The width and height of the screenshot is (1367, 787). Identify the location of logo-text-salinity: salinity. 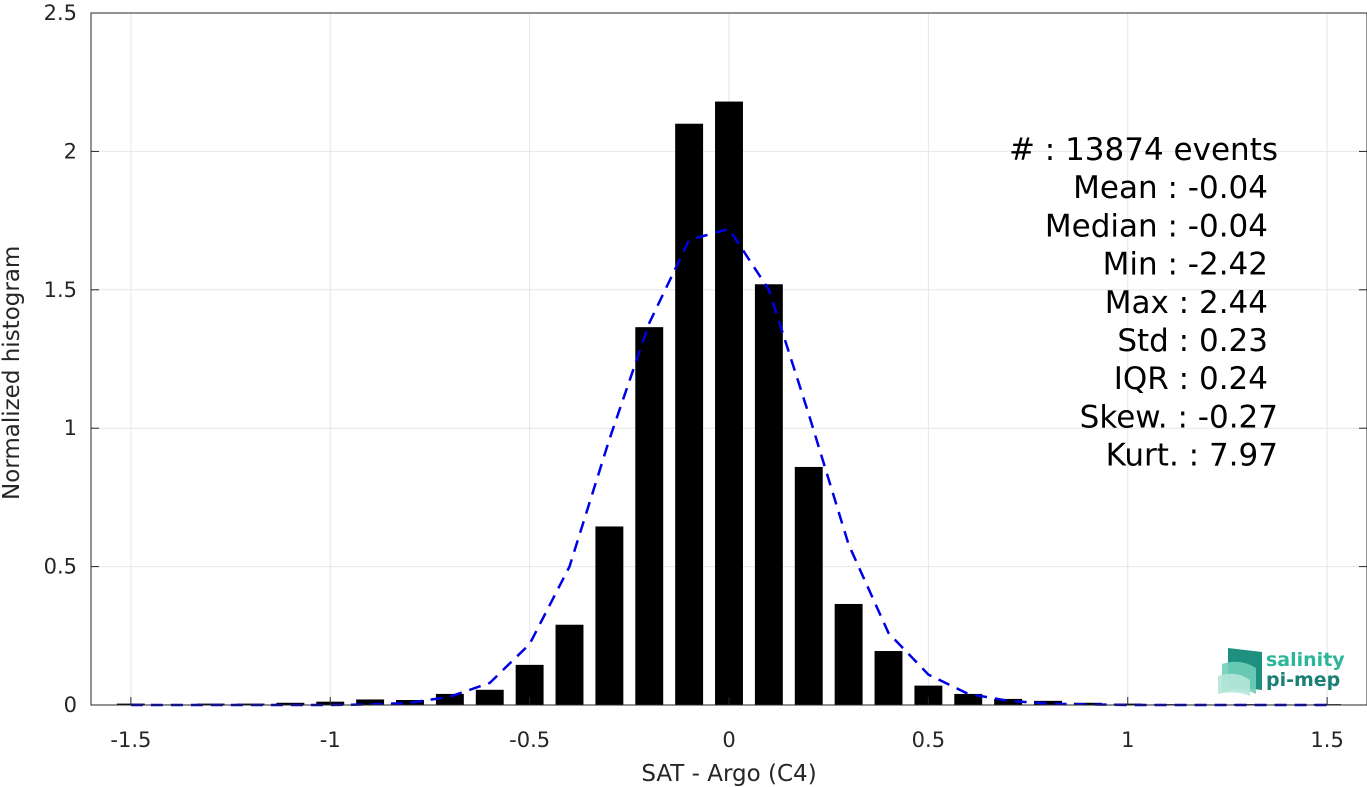
(1305, 660).